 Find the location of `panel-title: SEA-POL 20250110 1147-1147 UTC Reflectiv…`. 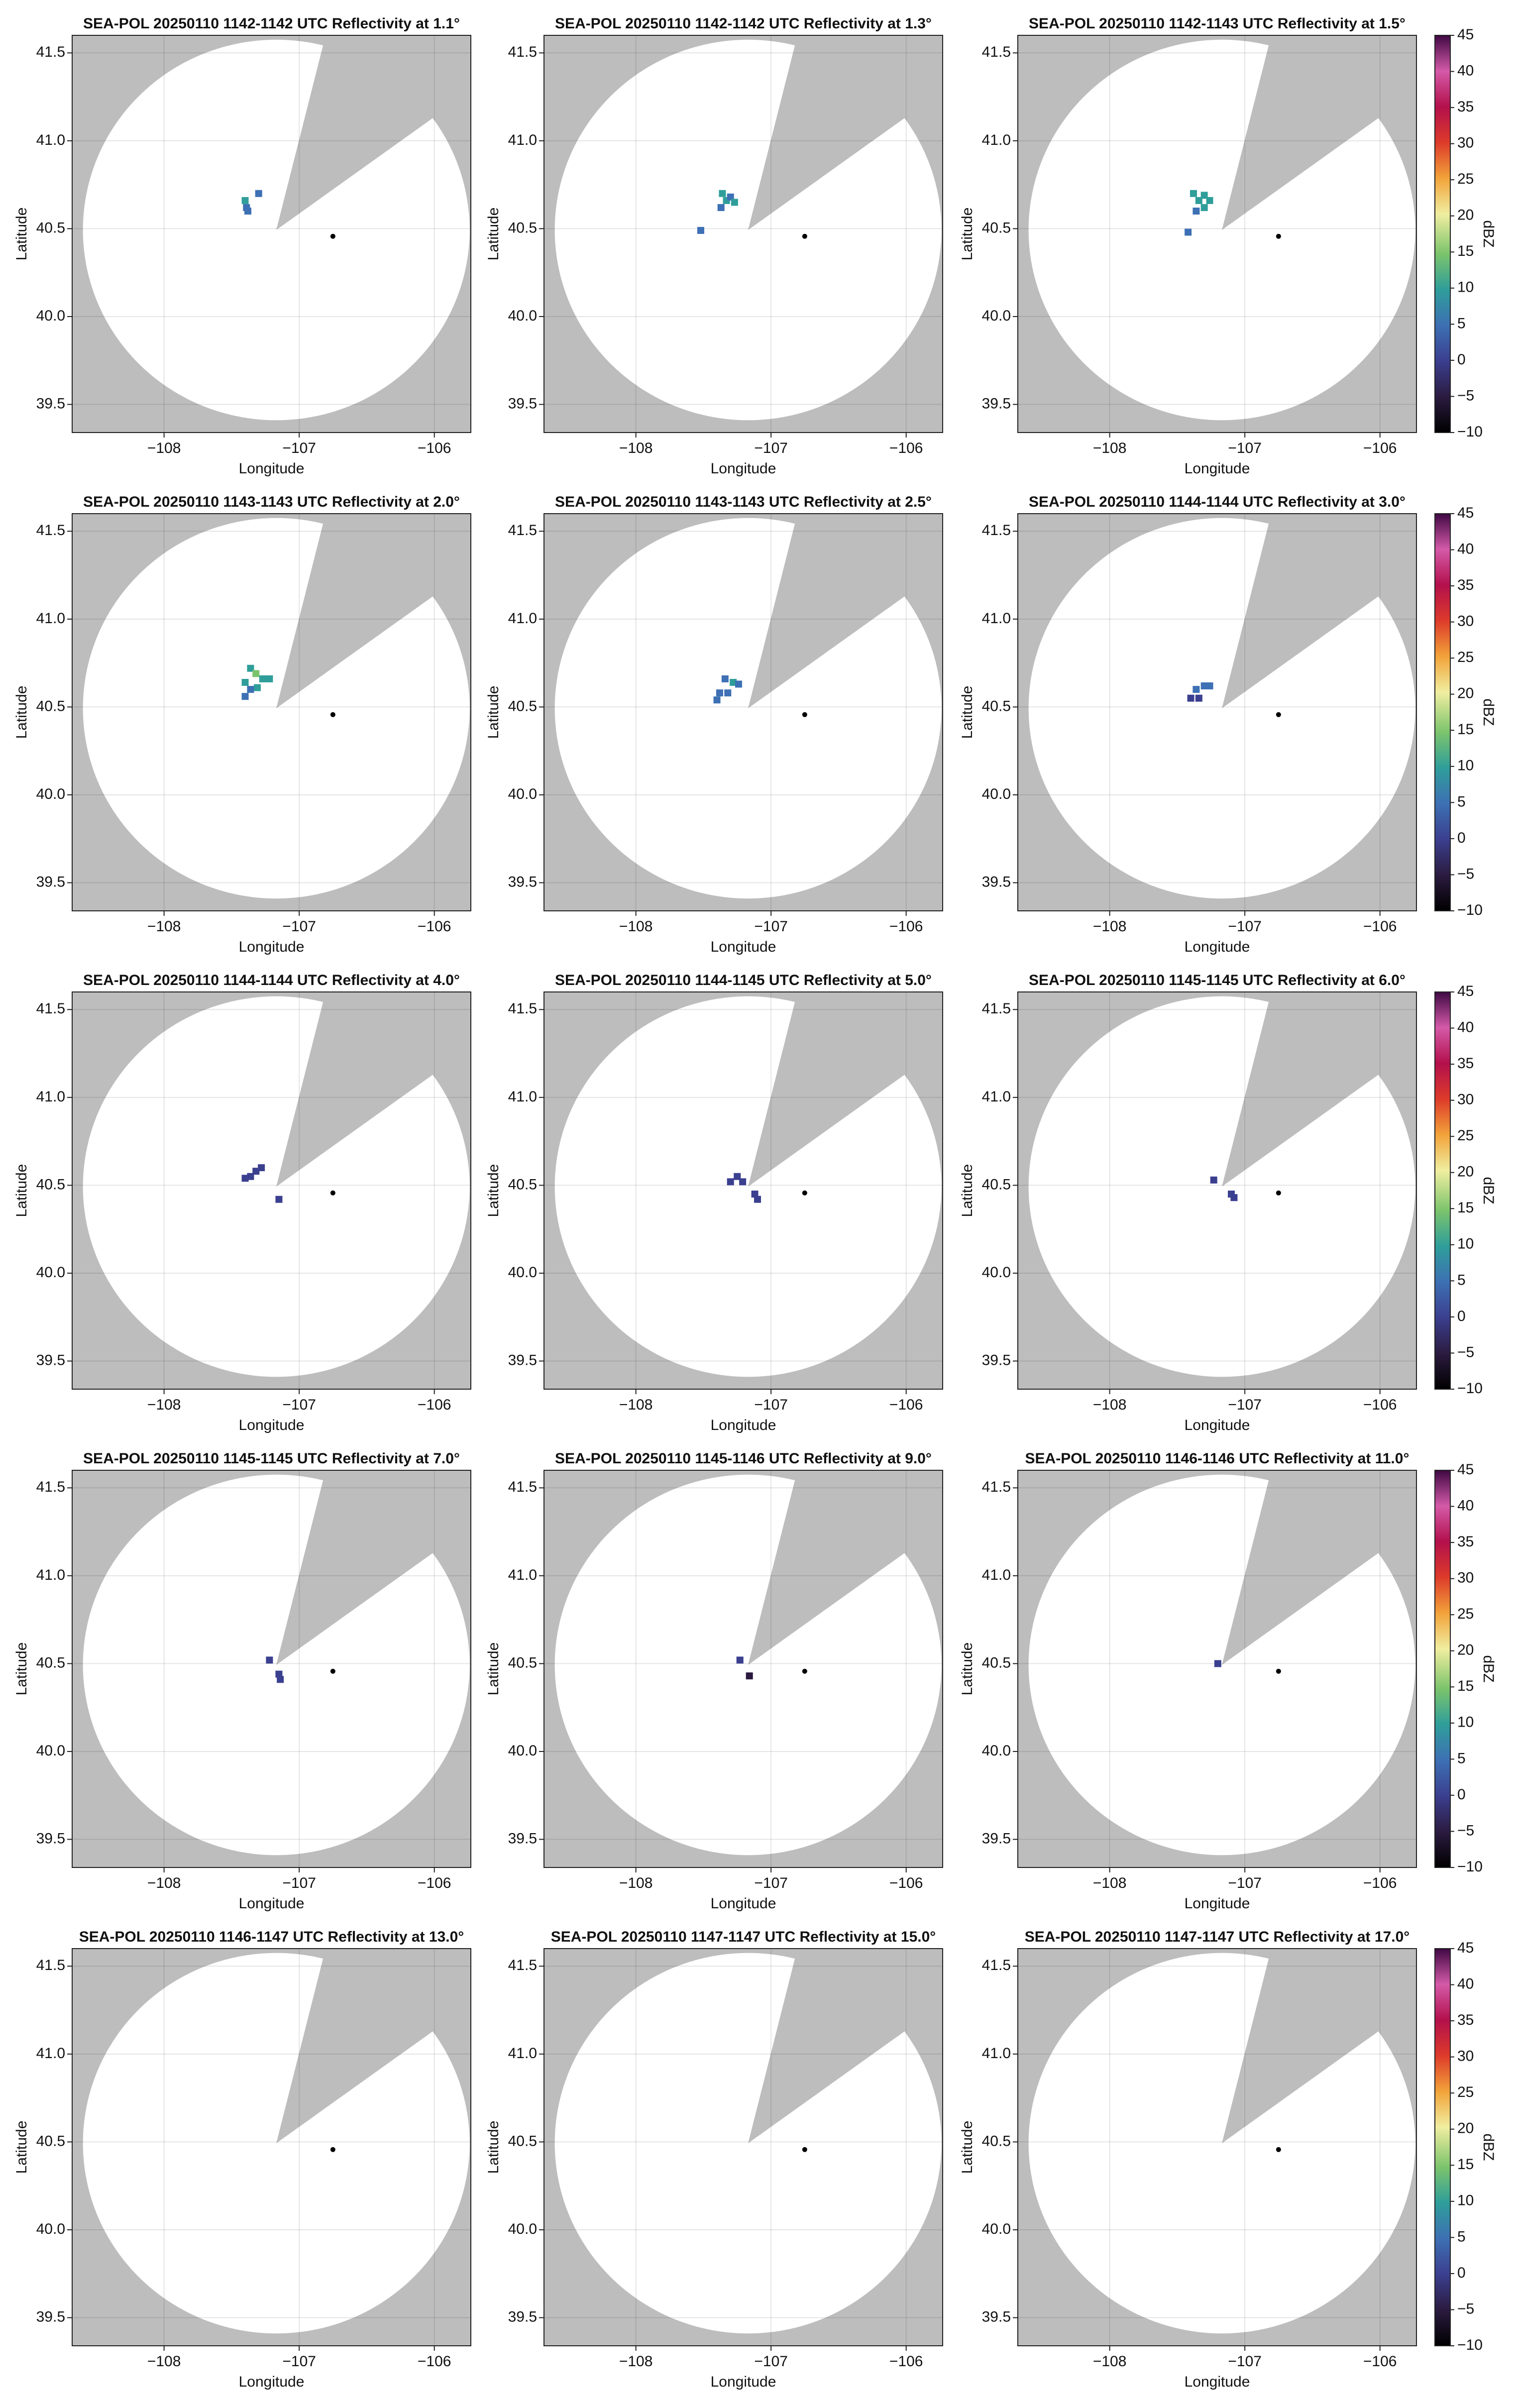

panel-title: SEA-POL 20250110 1147-1147 UTC Reflectiv… is located at coordinates (744, 1937).